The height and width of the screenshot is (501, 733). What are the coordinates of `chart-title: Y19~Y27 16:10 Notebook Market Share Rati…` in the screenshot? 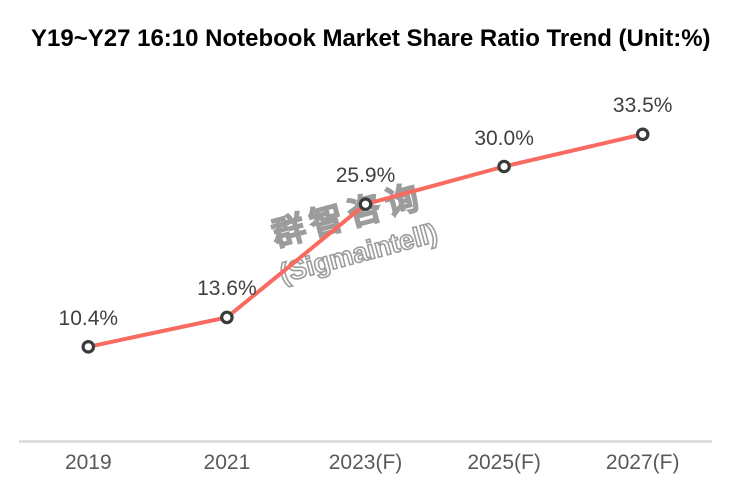 It's located at (371, 38).